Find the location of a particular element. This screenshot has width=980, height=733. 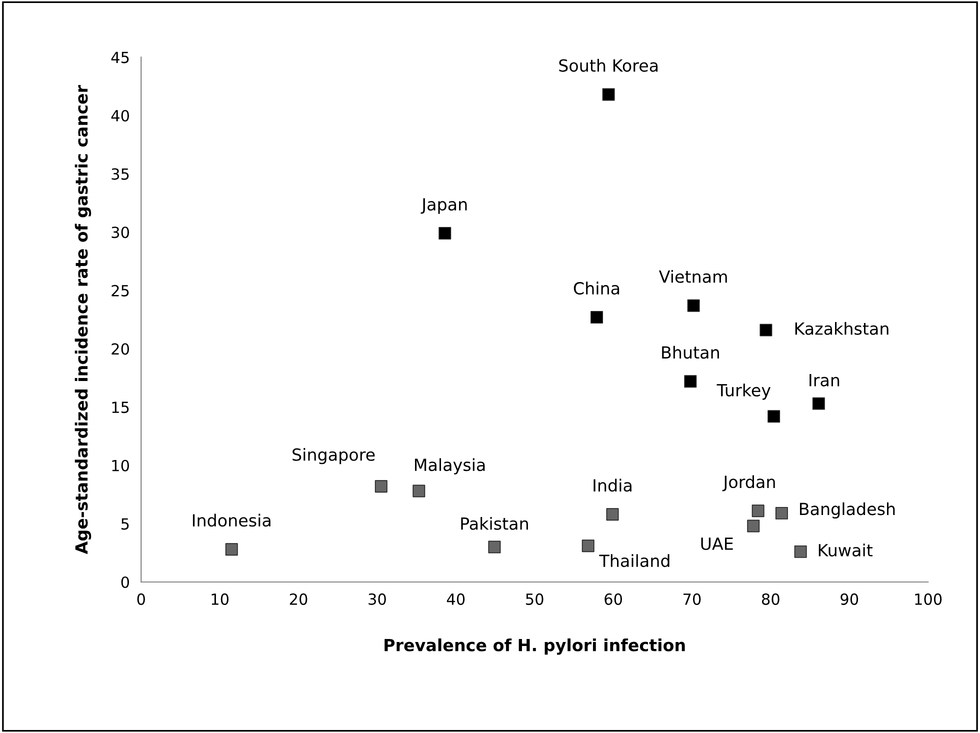

x-tick-label: 30 is located at coordinates (377, 599).